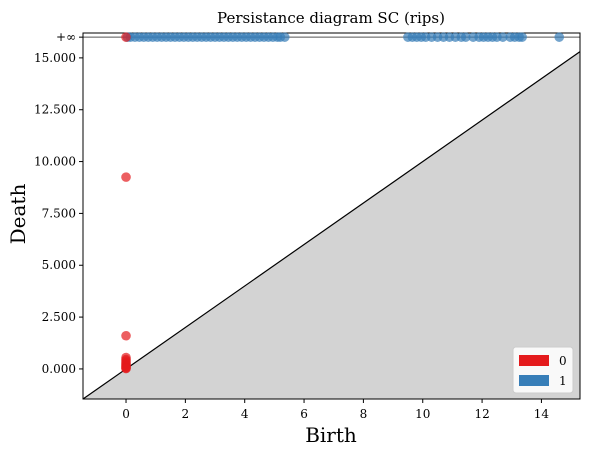 This screenshot has height=457, width=589. What do you see at coordinates (422, 414) in the screenshot?
I see `x-tick-label: 10` at bounding box center [422, 414].